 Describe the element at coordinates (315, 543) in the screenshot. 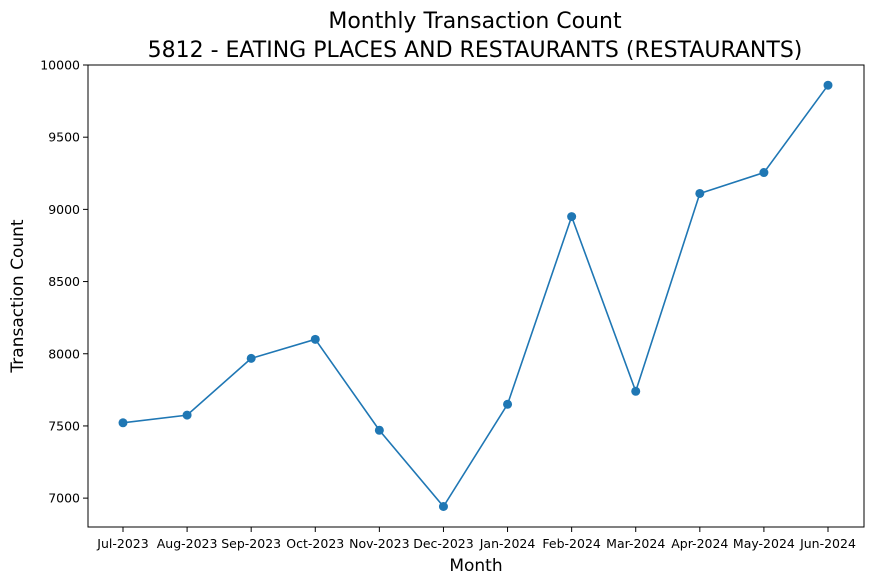

I see `x-tick-label: Oct-2023` at that location.